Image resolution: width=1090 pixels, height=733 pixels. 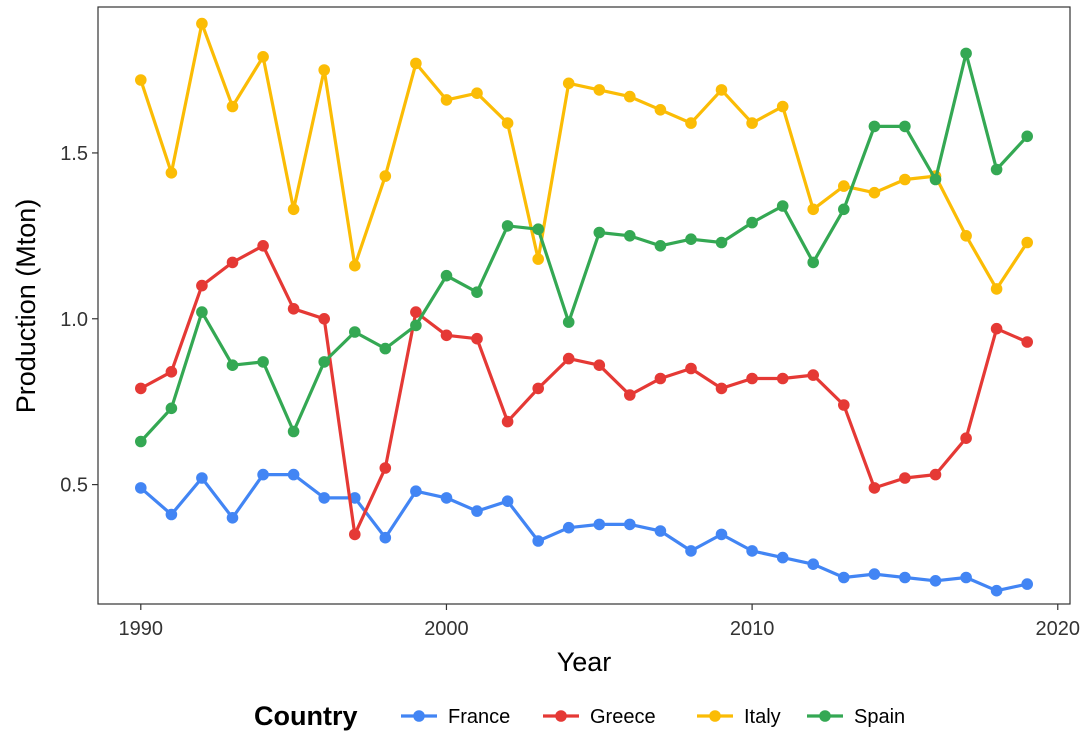 I want to click on x-axis-title: Year, so click(x=584, y=662).